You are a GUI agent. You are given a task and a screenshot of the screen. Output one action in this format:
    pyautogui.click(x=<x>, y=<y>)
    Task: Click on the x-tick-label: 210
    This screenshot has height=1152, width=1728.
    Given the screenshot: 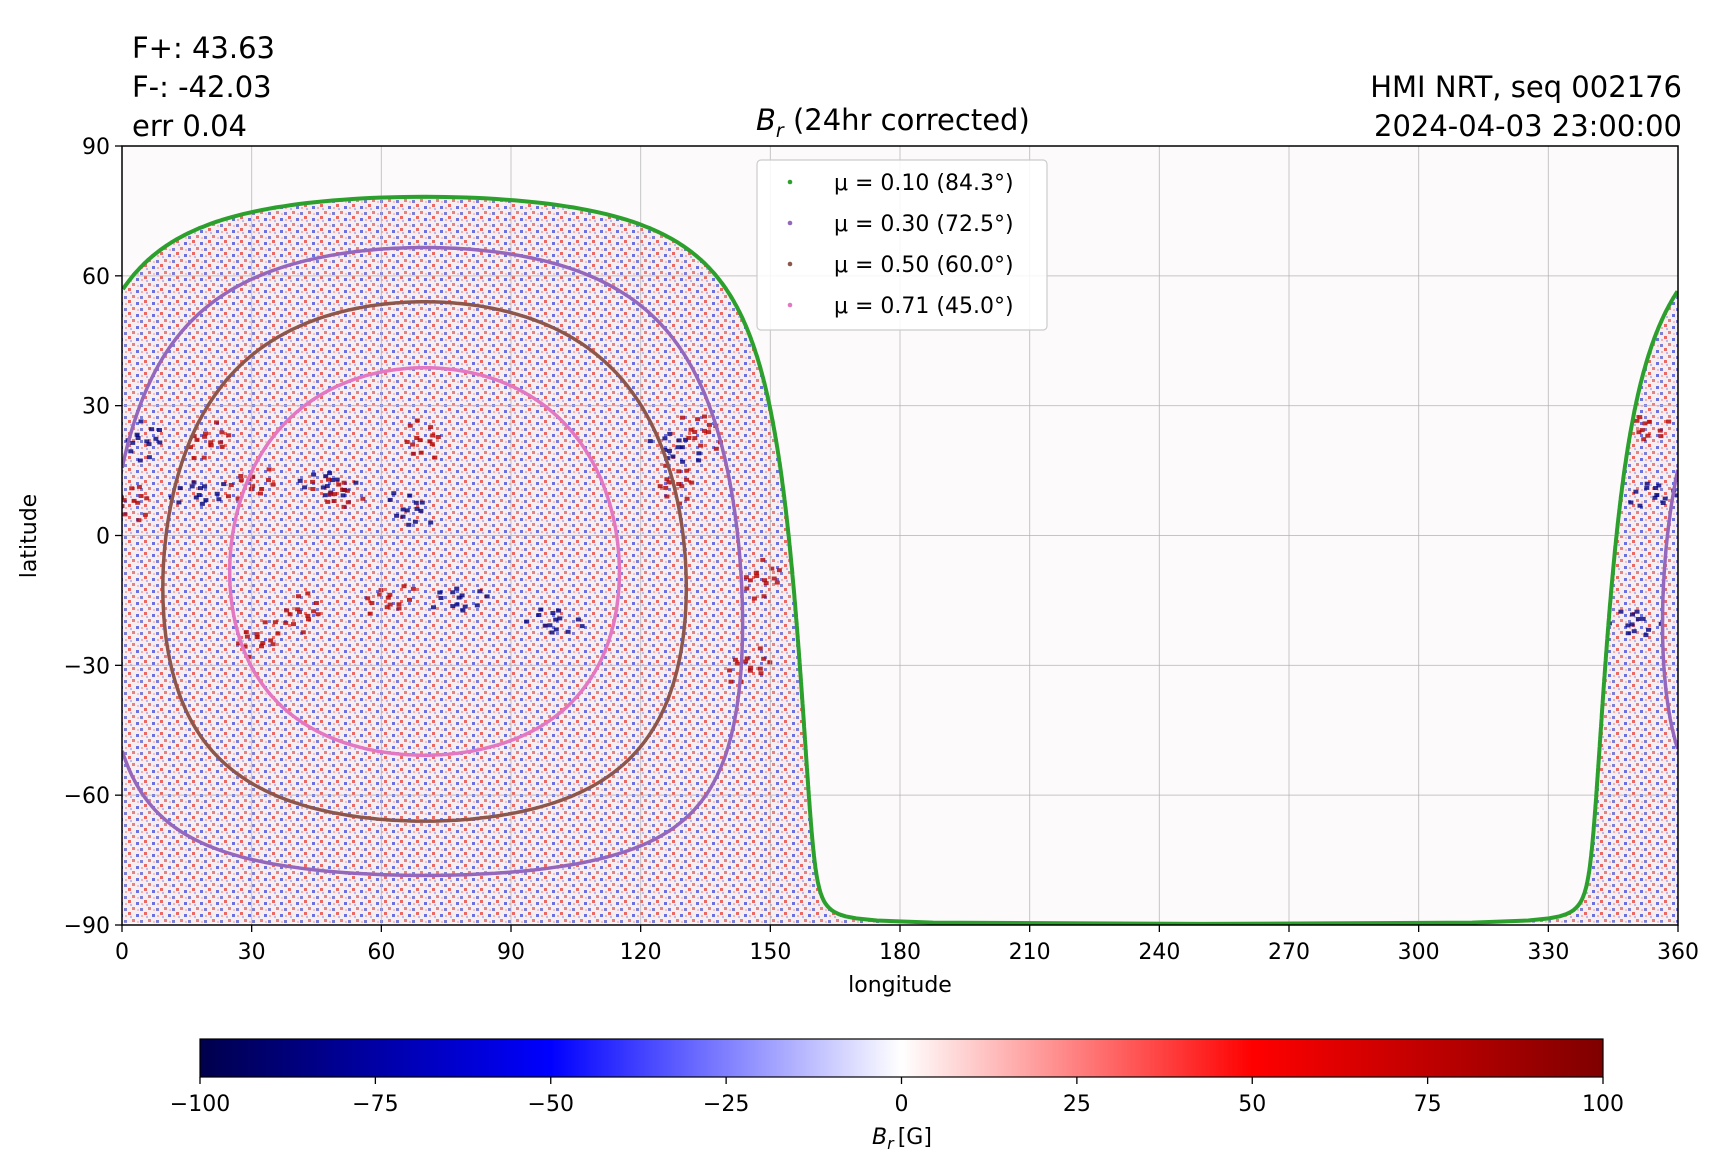 What is the action you would take?
    pyautogui.click(x=1030, y=952)
    